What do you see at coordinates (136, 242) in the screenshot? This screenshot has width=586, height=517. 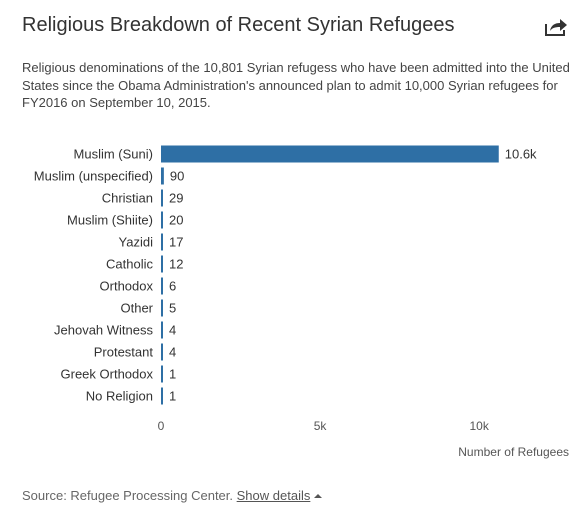 I see `category-label: Yazidi` at bounding box center [136, 242].